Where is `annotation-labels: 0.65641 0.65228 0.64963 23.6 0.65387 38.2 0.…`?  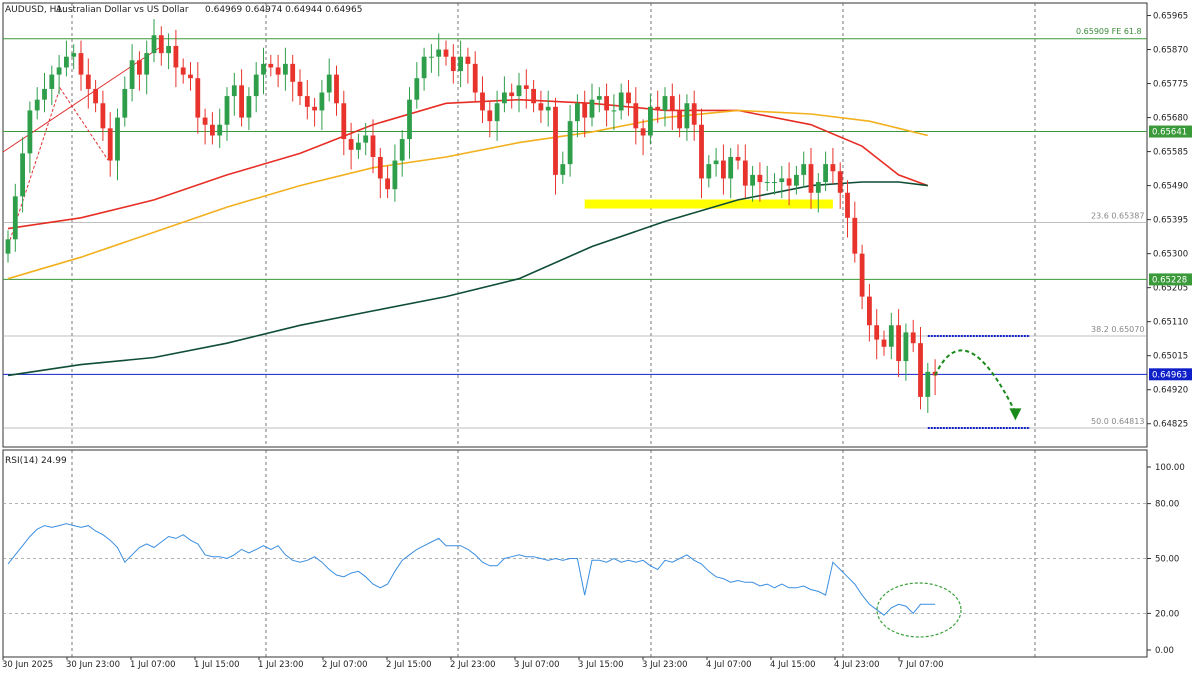 annotation-labels: 0.65641 0.65228 0.64963 23.6 0.65387 38.2 0.… is located at coordinates (1134, 226).